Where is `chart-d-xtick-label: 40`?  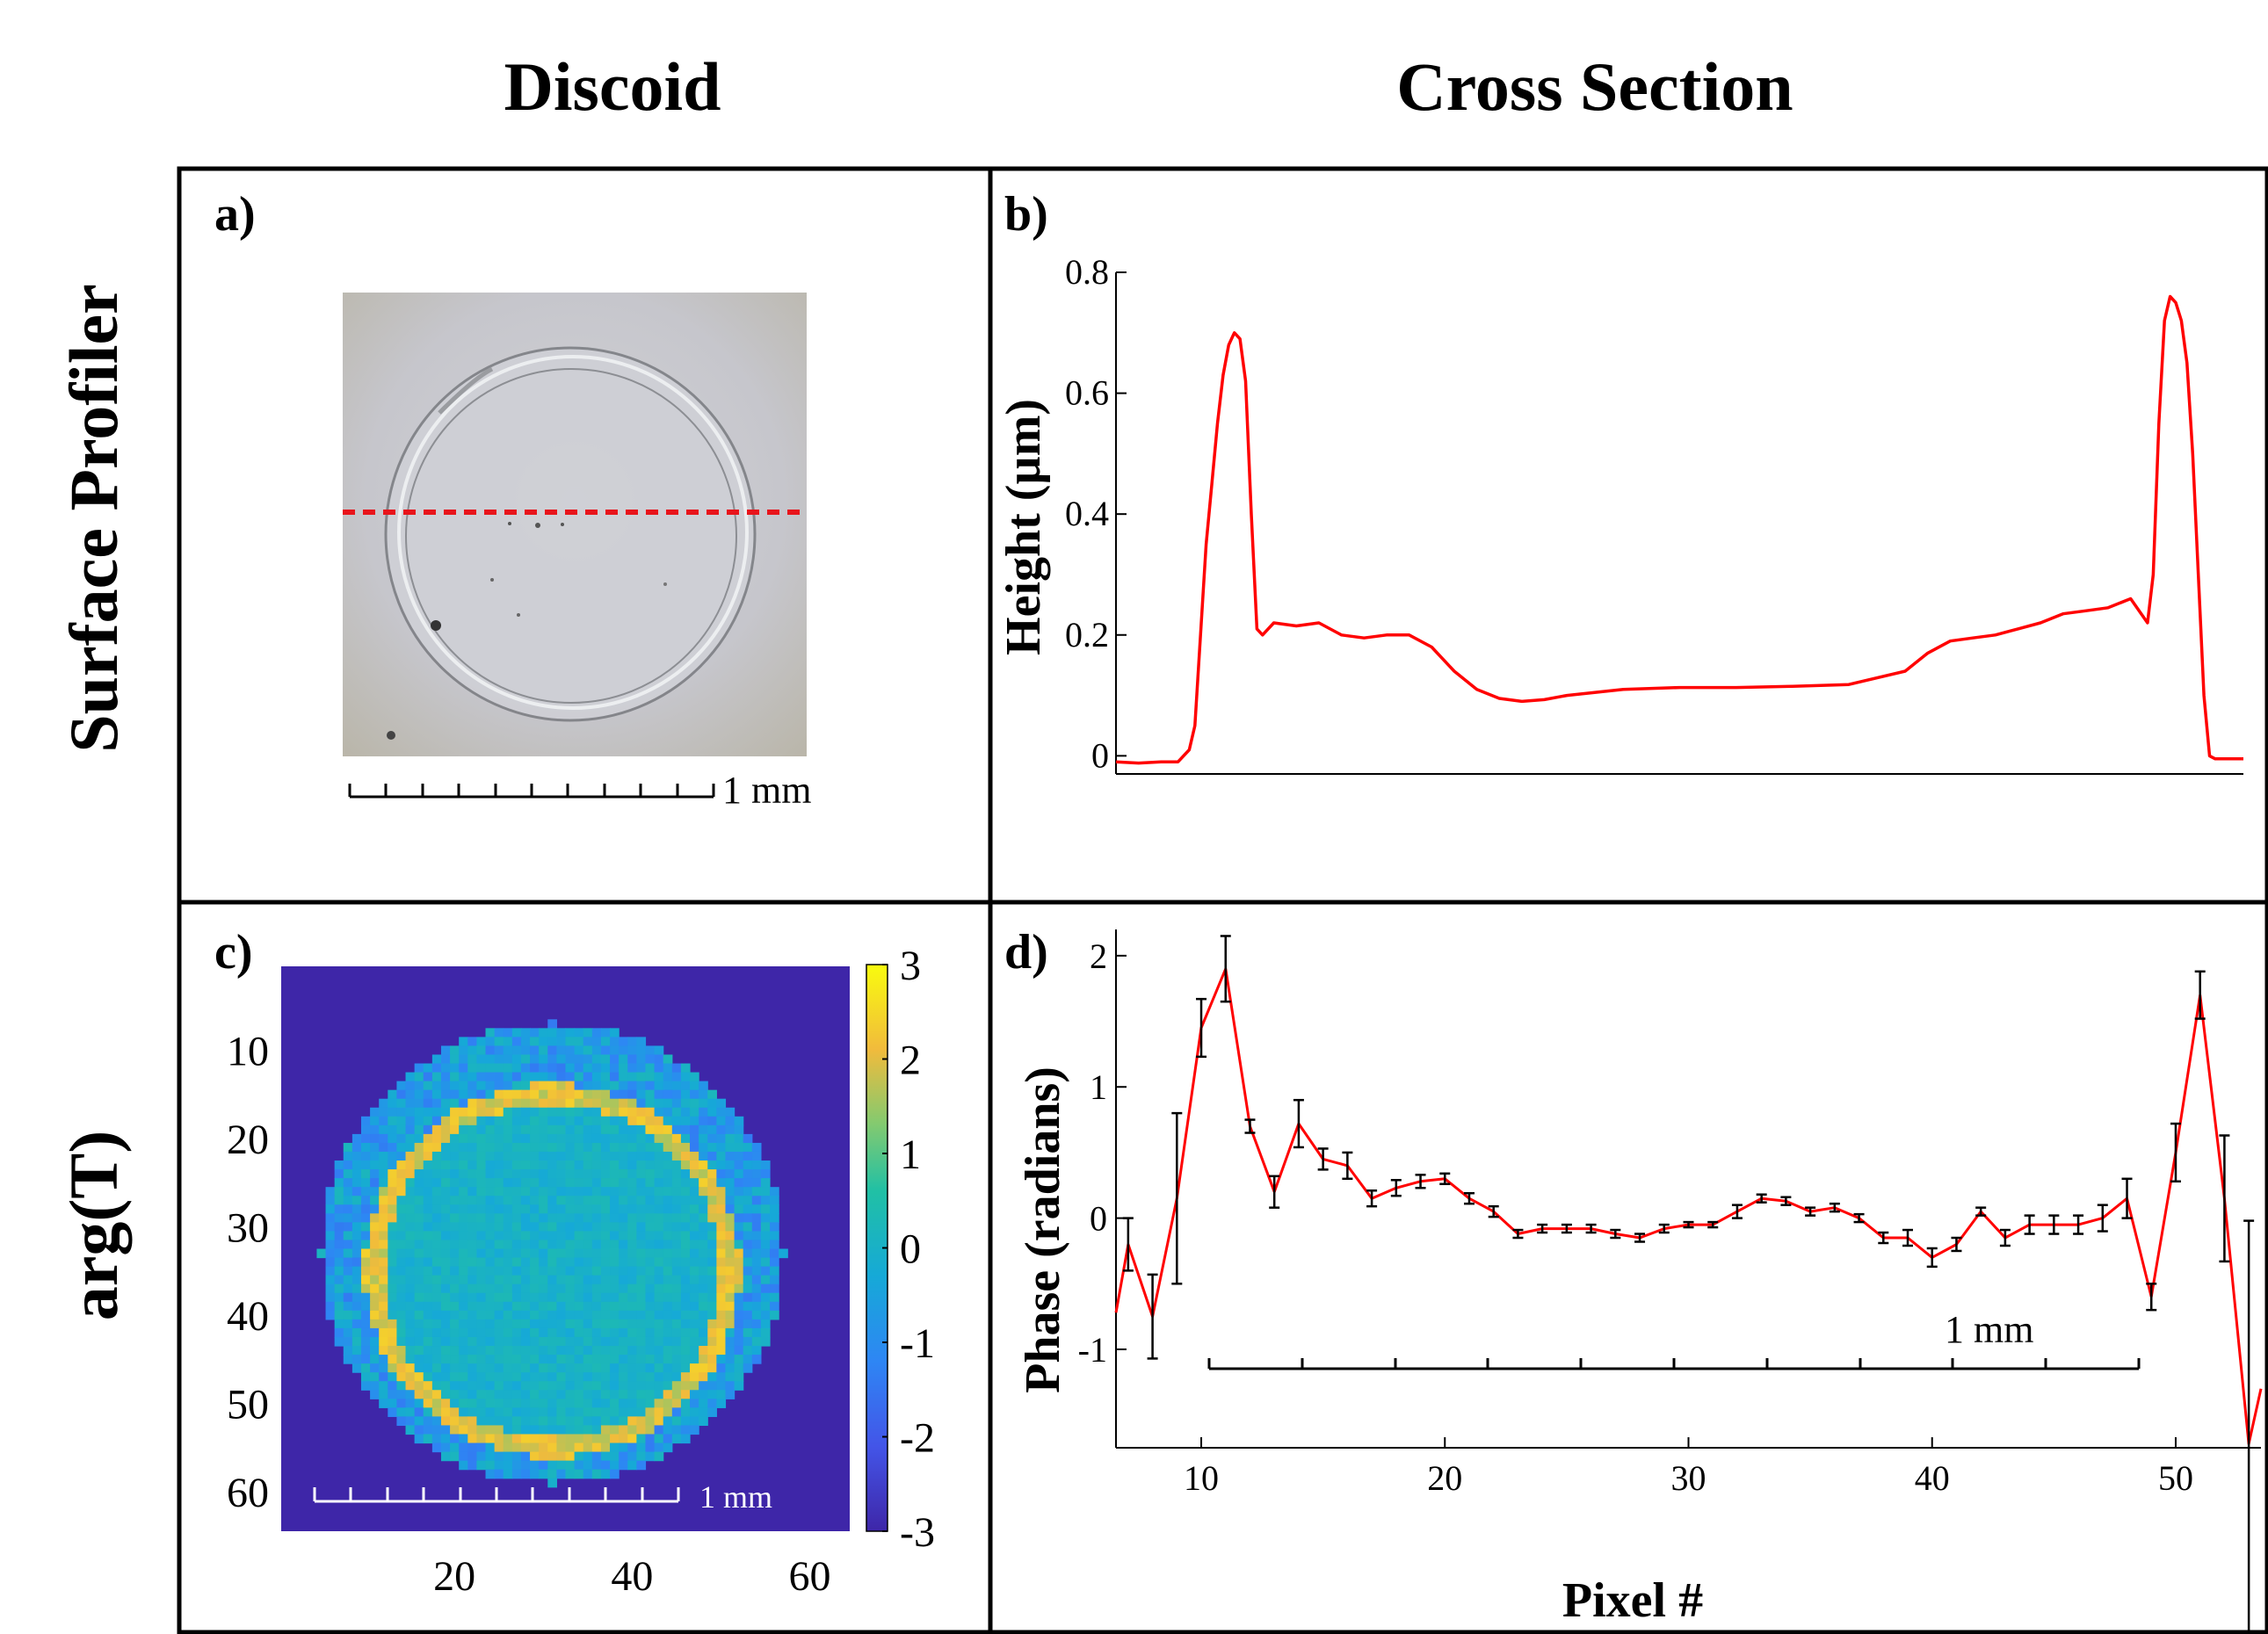 chart-d-xtick-label: 40 is located at coordinates (1932, 1478).